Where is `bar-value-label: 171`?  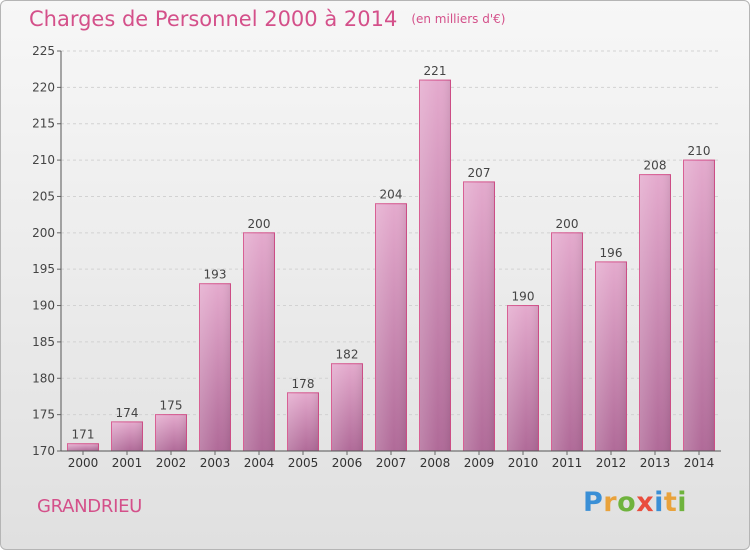
bar-value-label: 171 is located at coordinates (83, 435).